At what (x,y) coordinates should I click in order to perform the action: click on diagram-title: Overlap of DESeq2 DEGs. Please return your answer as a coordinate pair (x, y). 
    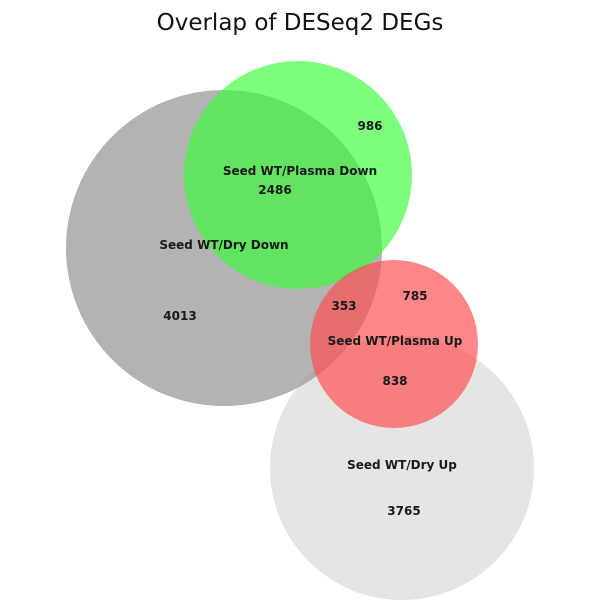
    Looking at the image, I should click on (300, 23).